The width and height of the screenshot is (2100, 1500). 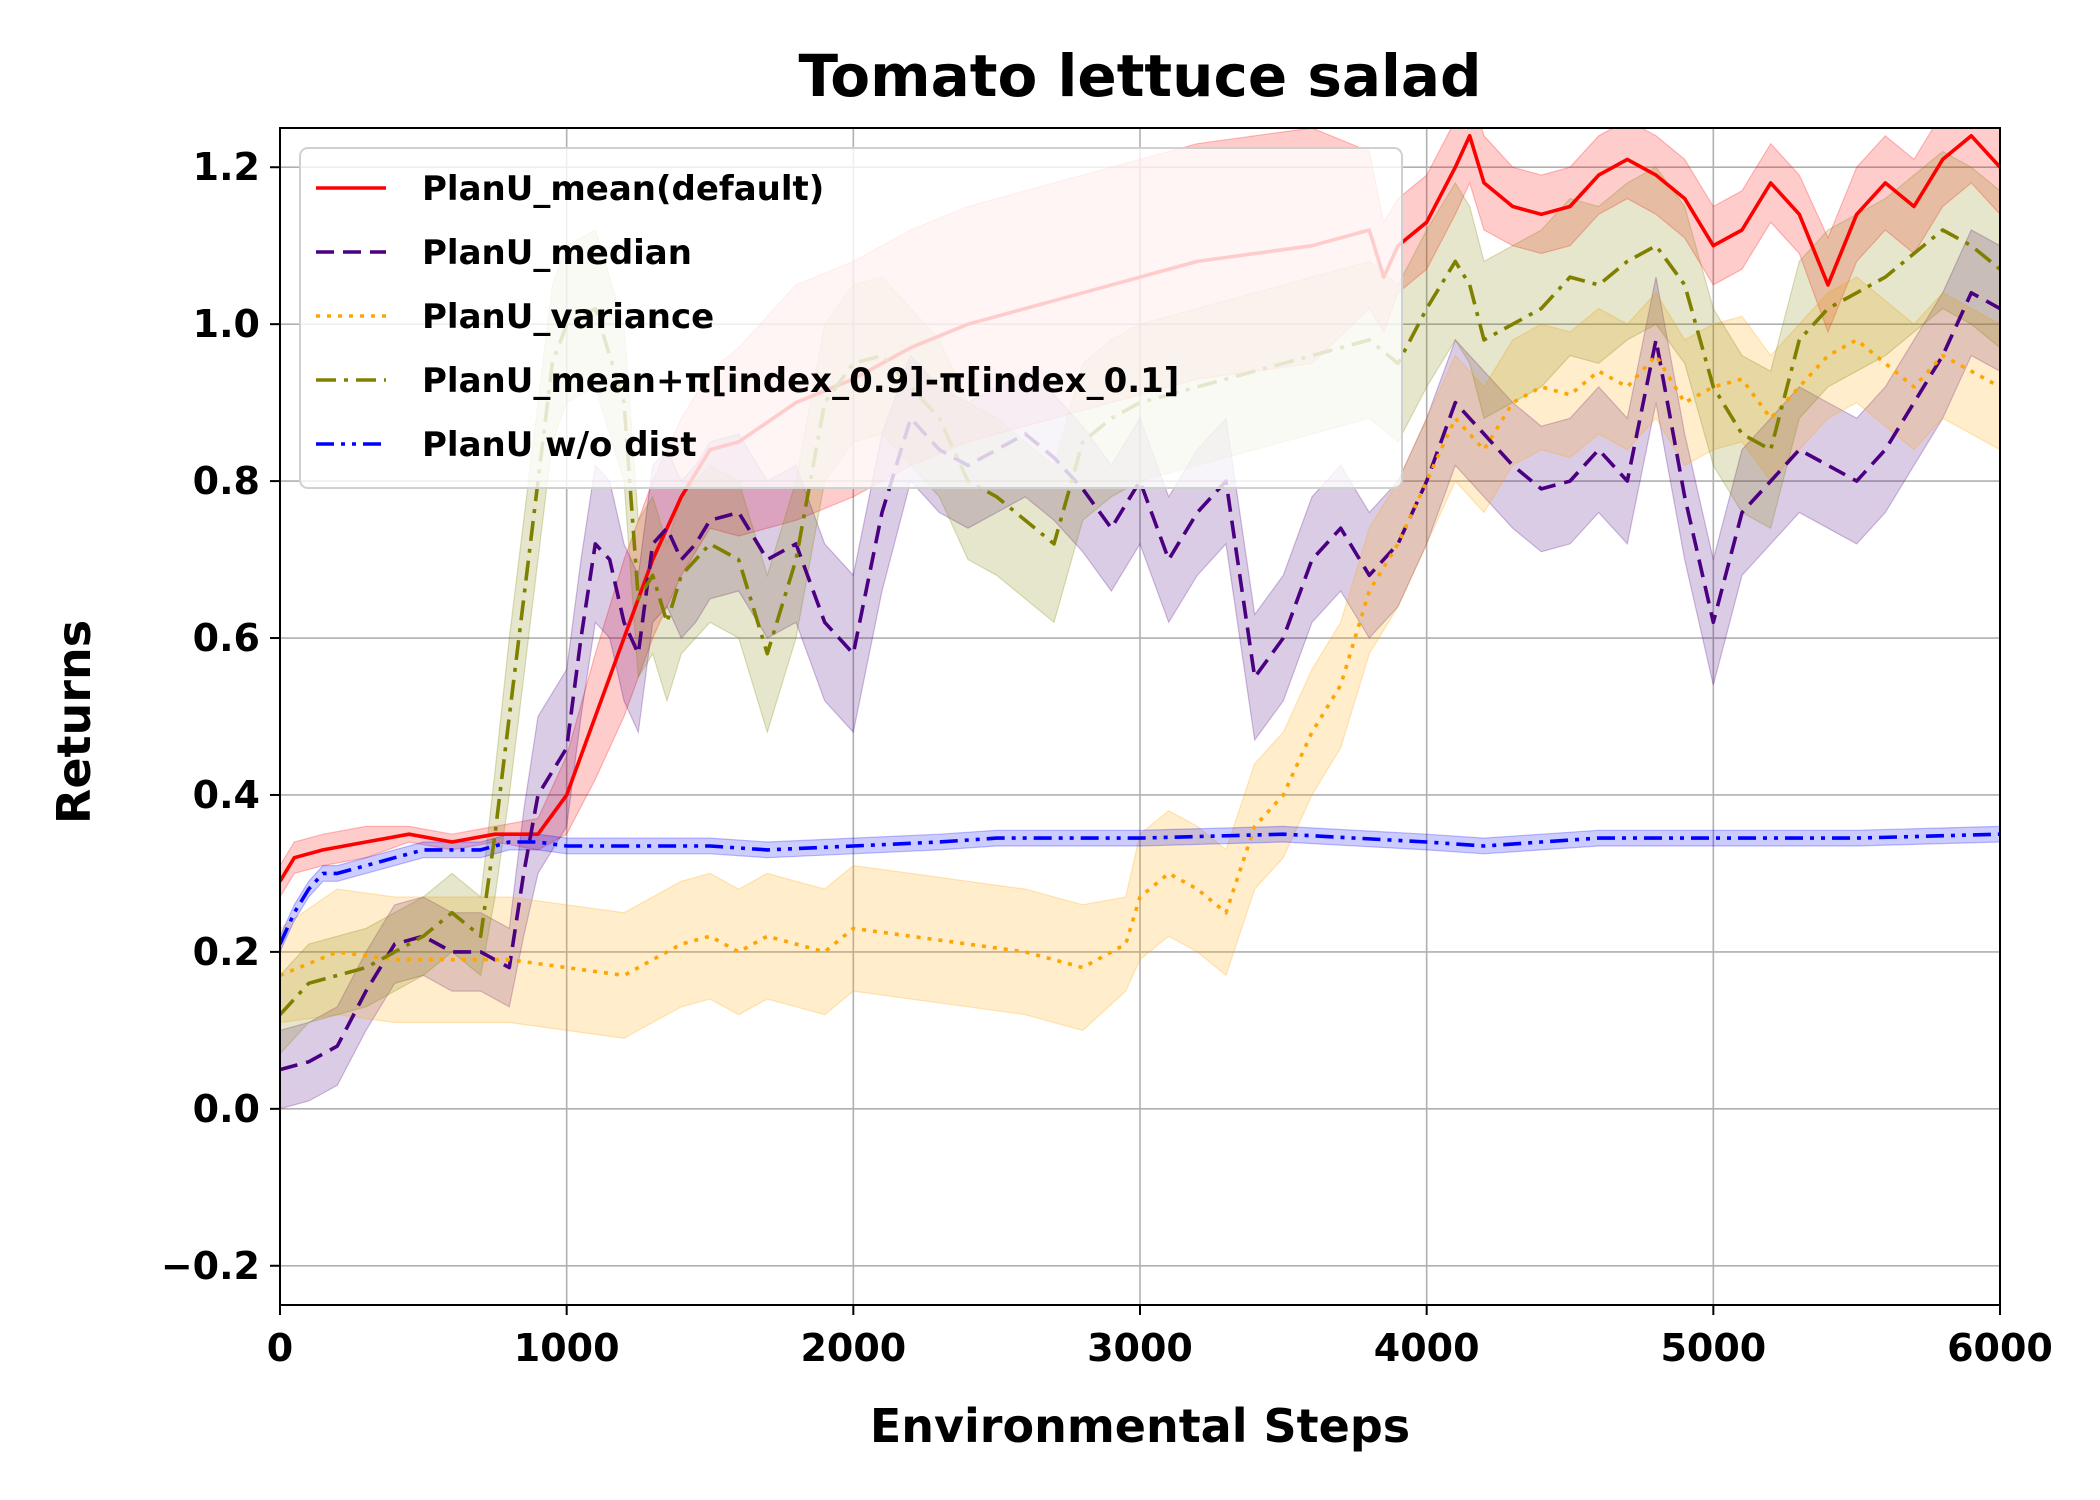 I want to click on x-tick-label: 5000, so click(x=1713, y=1348).